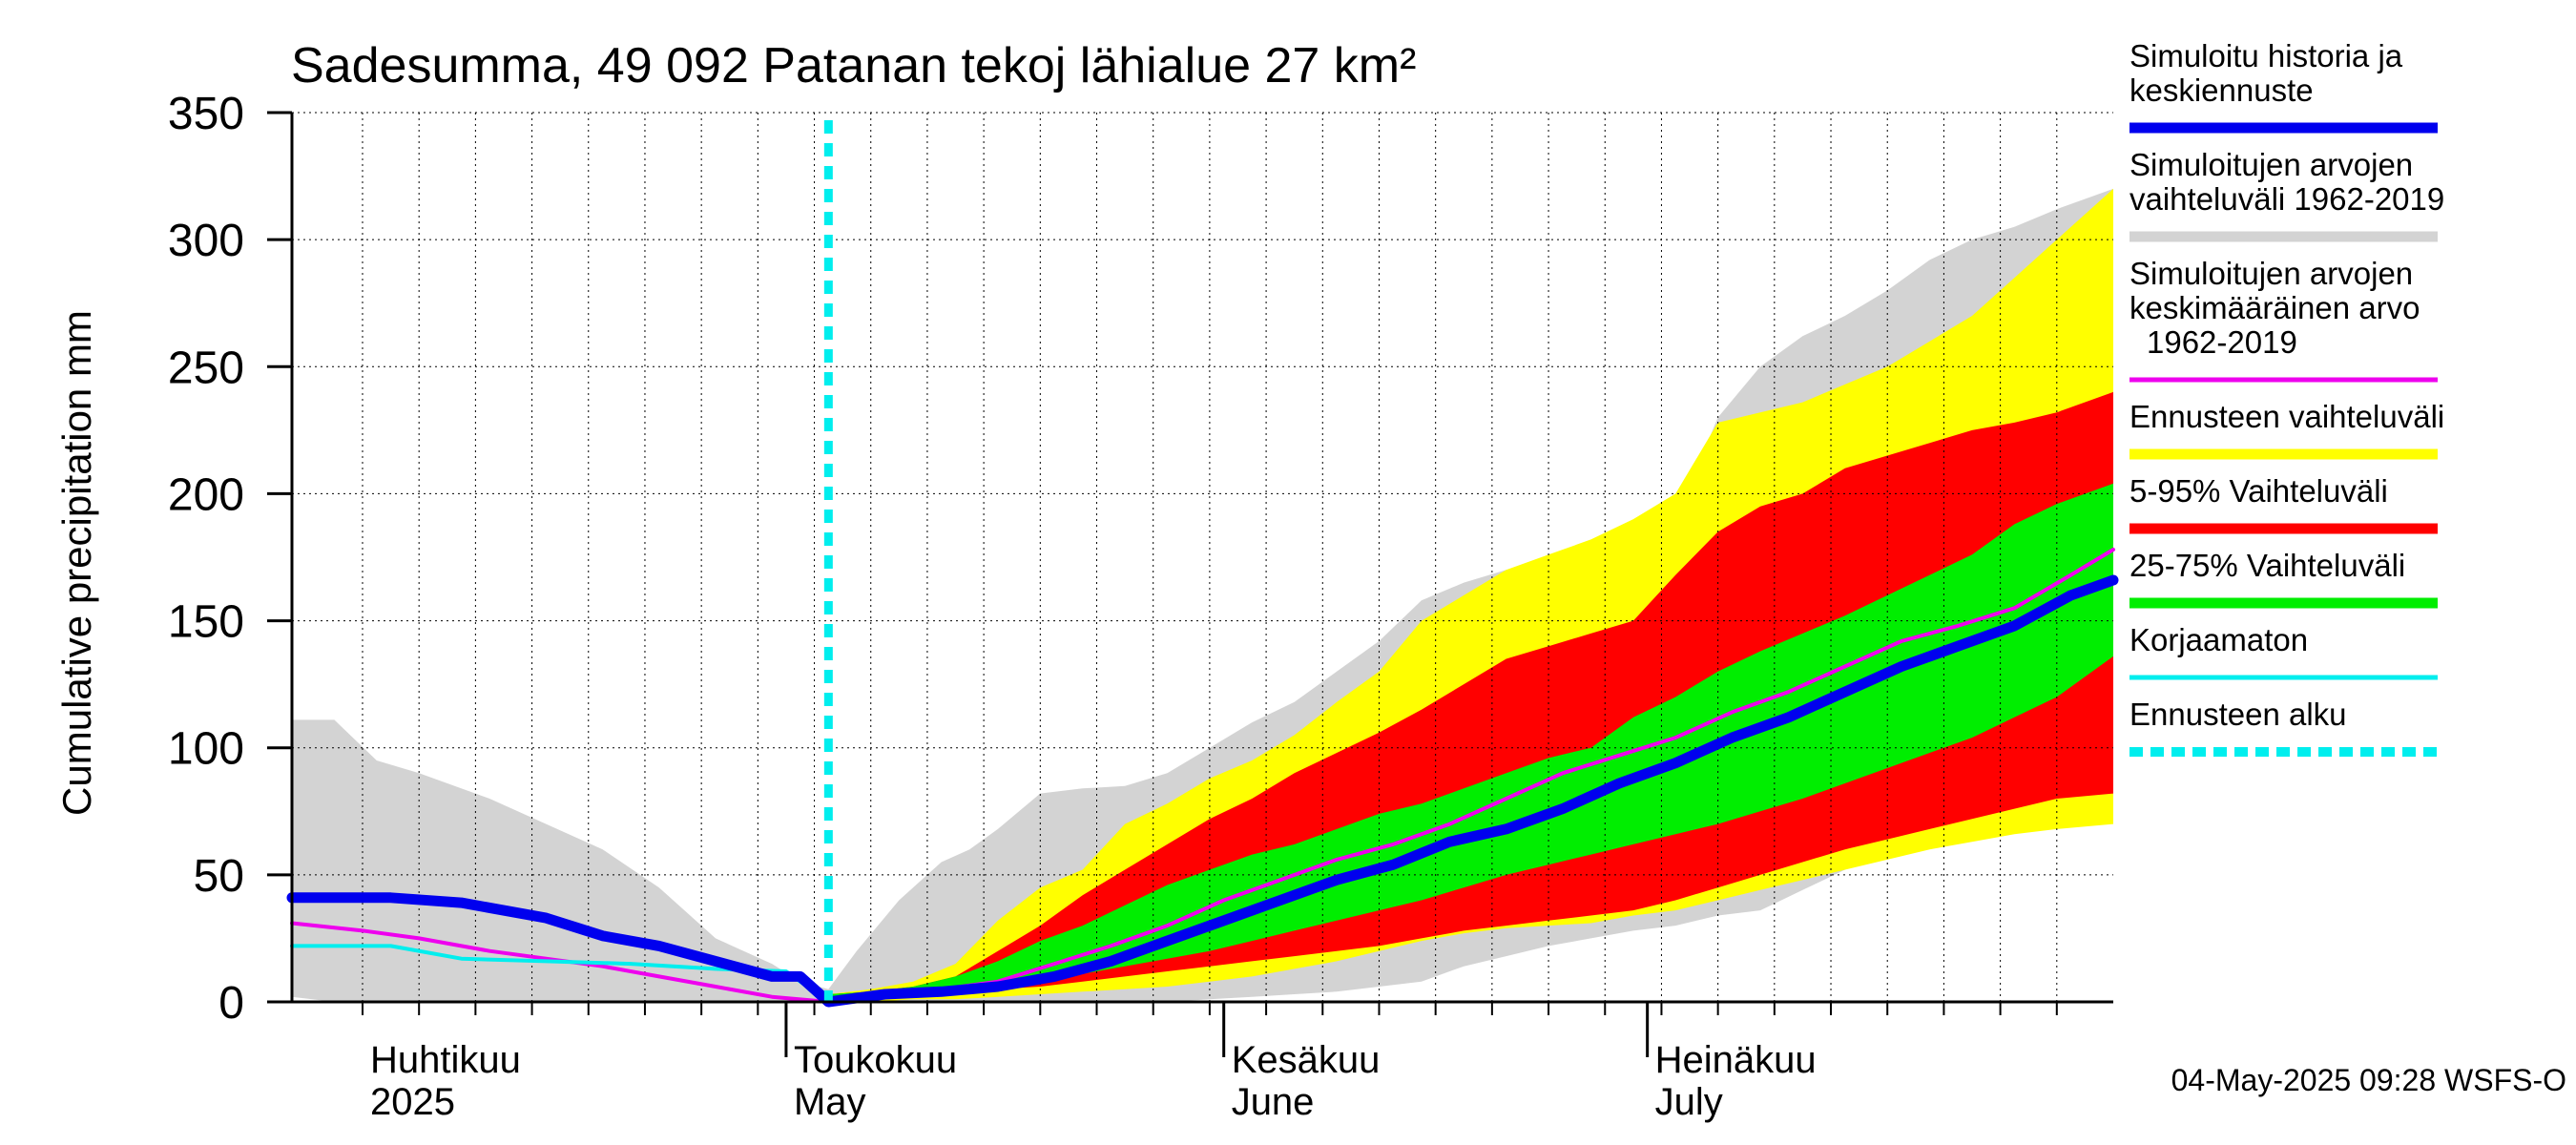 This screenshot has width=2576, height=1145. I want to click on y-tick-label: 150, so click(206, 622).